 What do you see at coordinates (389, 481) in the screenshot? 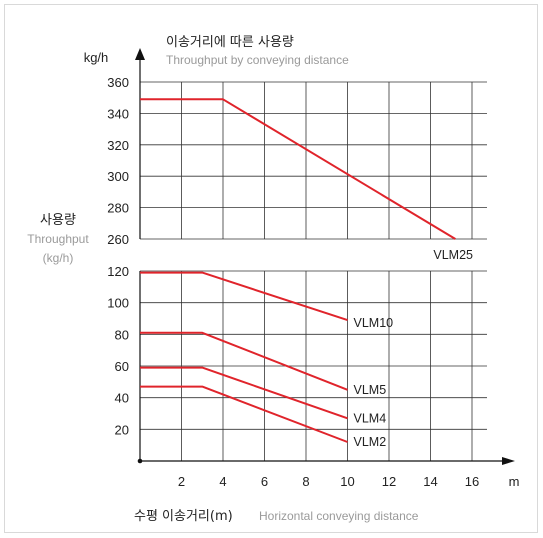
I see `x-tick-label: 12` at bounding box center [389, 481].